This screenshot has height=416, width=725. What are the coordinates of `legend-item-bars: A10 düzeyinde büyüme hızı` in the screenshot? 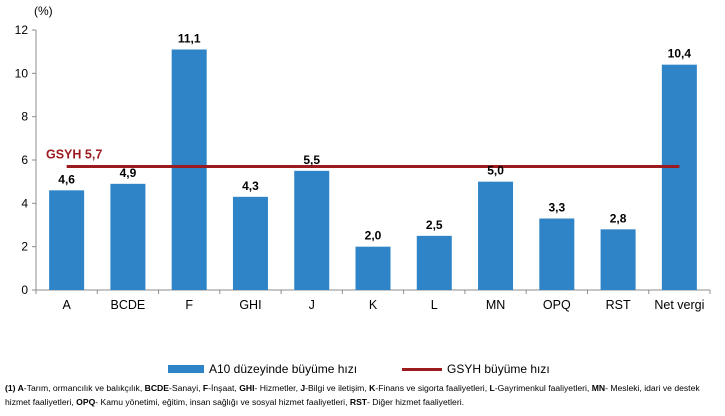 It's located at (262, 369).